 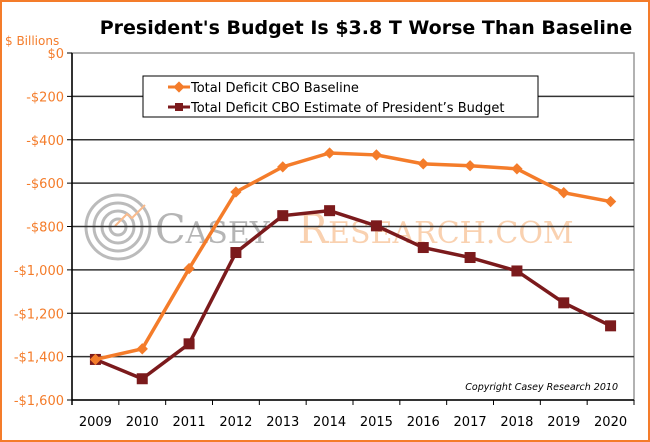 What do you see at coordinates (516, 422) in the screenshot?
I see `x-tick-label: 2018` at bounding box center [516, 422].